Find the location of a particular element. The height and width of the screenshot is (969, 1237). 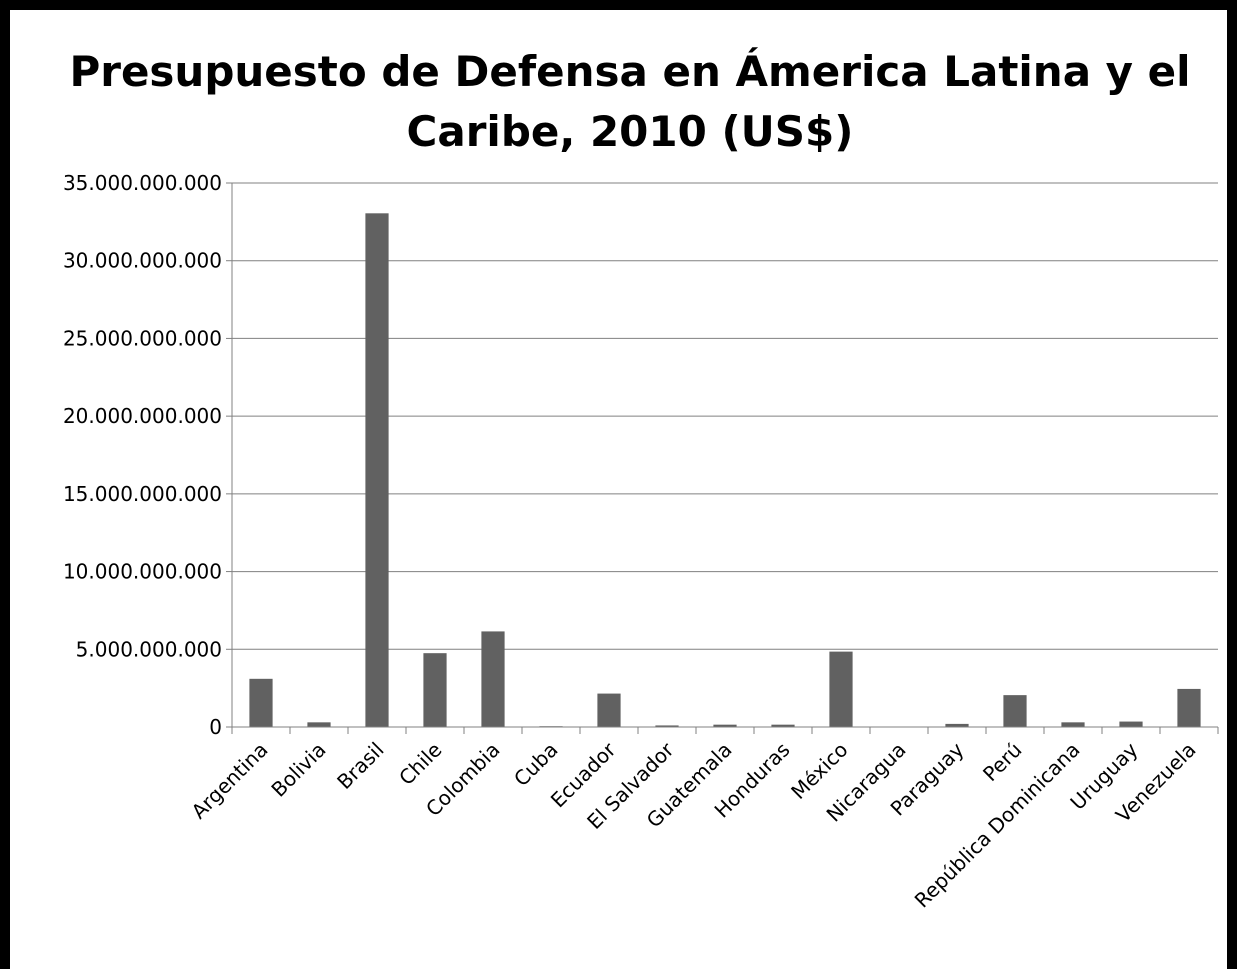

x-tick-label: Brasil is located at coordinates (360, 766).